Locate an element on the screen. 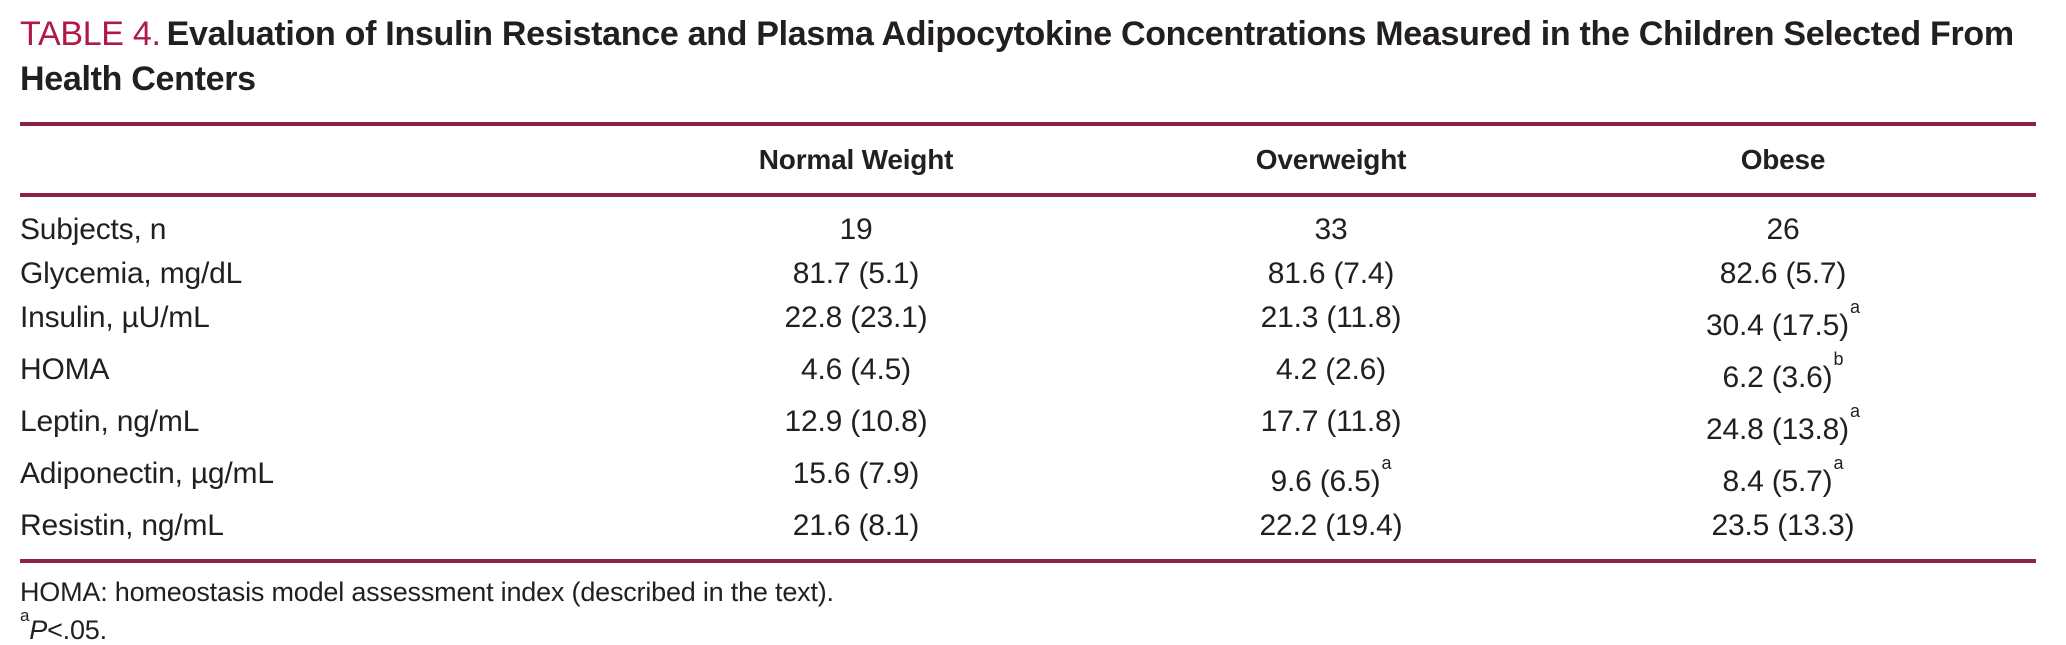  cell-overweight: 33 is located at coordinates (1331, 230).